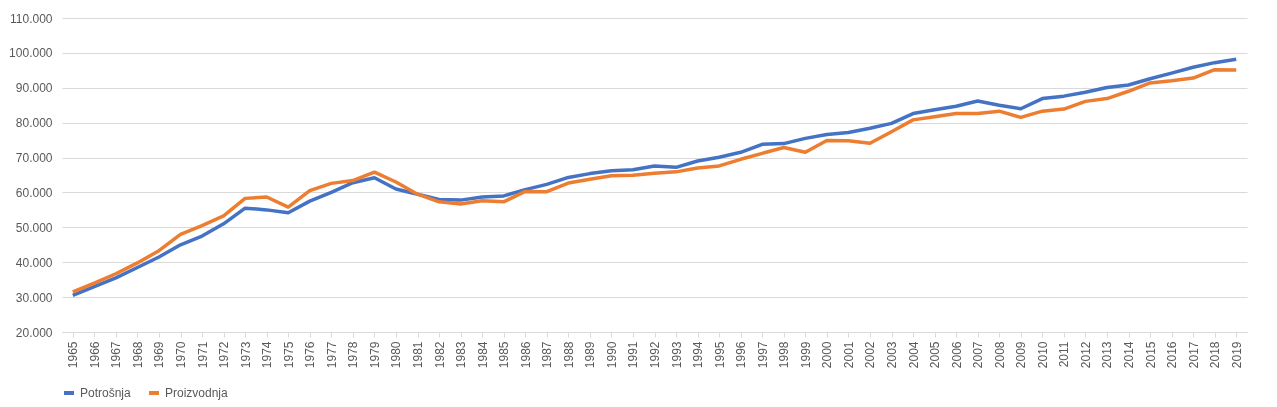 The image size is (1277, 407). I want to click on x-tick-label: 2000, so click(827, 355).